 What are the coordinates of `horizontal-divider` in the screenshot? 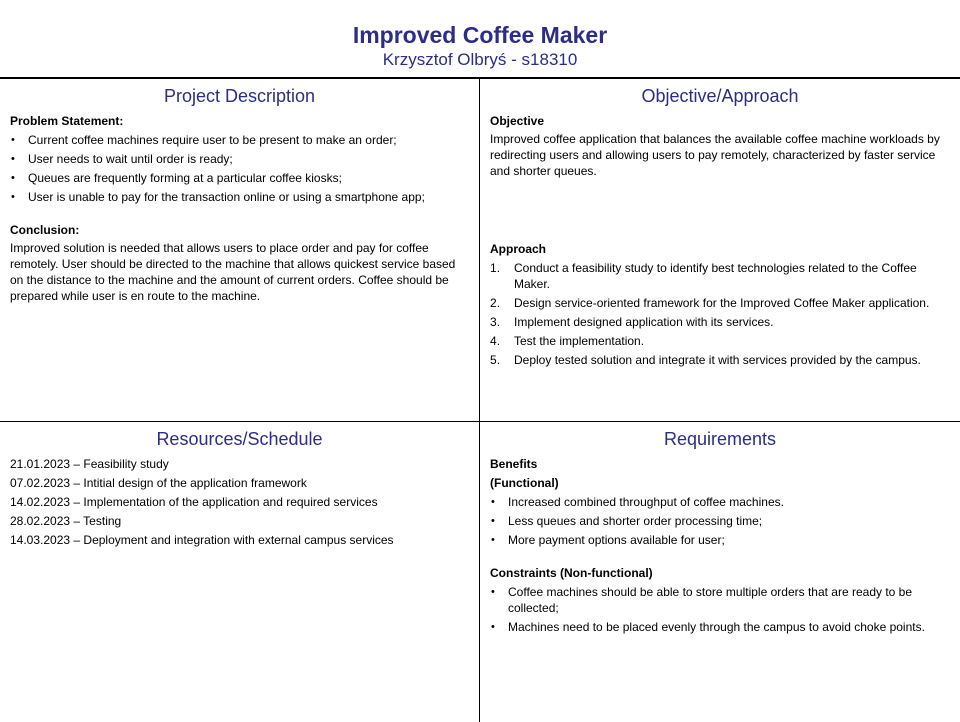 It's located at (480, 421).